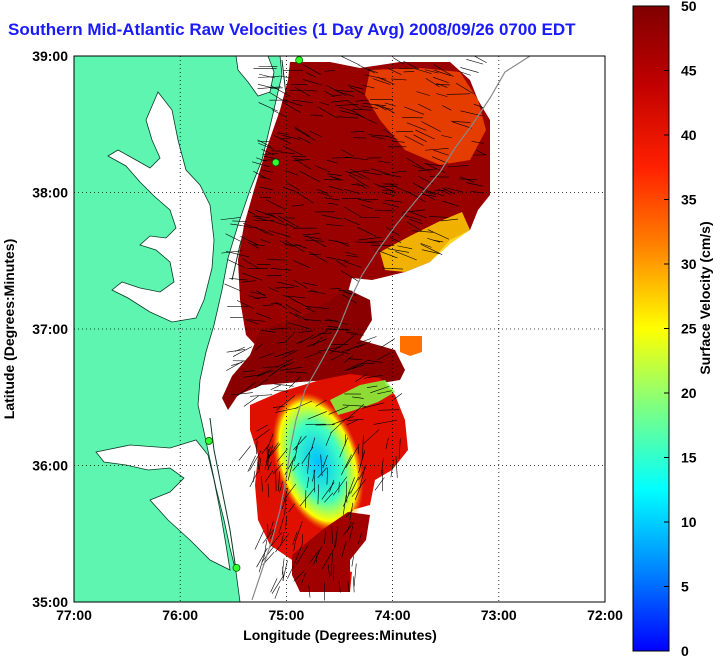 This screenshot has height=659, width=724. I want to click on colorbar-tick-label: 10, so click(689, 522).